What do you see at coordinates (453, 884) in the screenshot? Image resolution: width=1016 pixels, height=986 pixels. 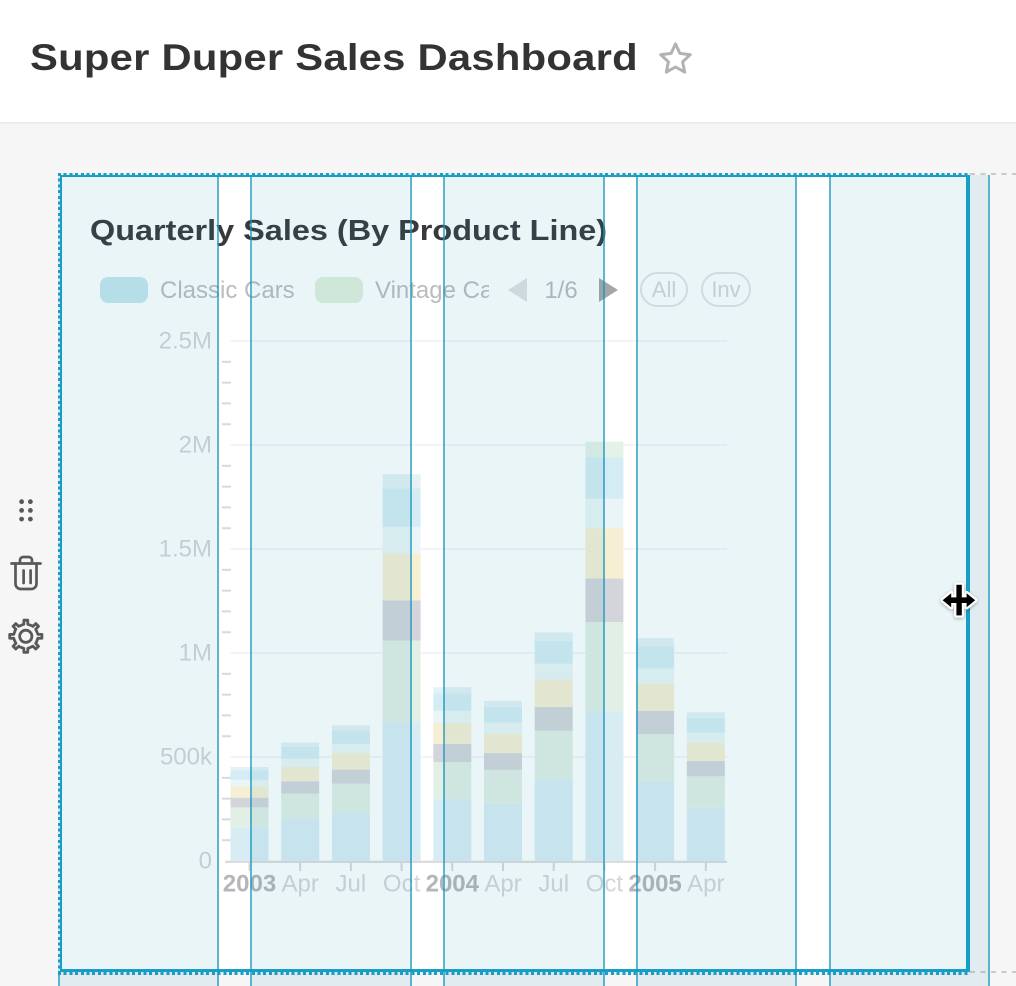 I see `svg-text: 2004` at bounding box center [453, 884].